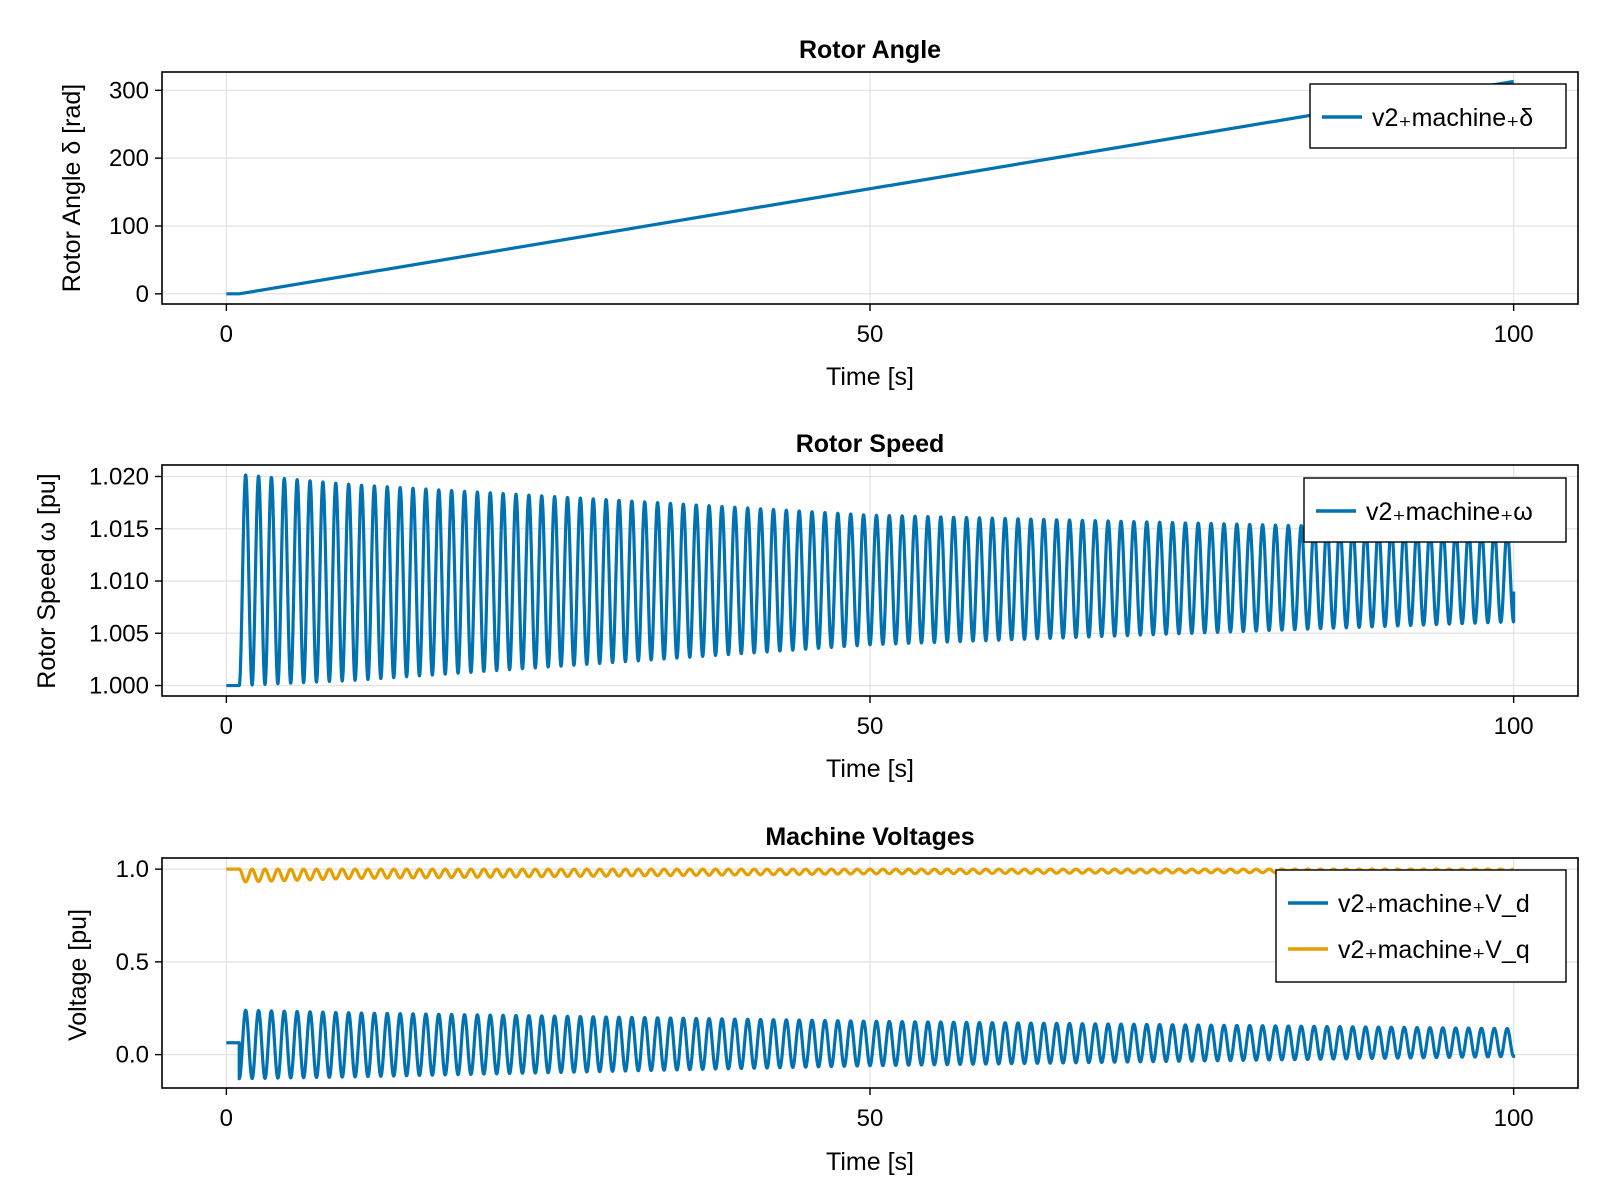 This screenshot has height=1200, width=1600. Describe the element at coordinates (142, 294) in the screenshot. I see `y-tick-label: 0` at that location.